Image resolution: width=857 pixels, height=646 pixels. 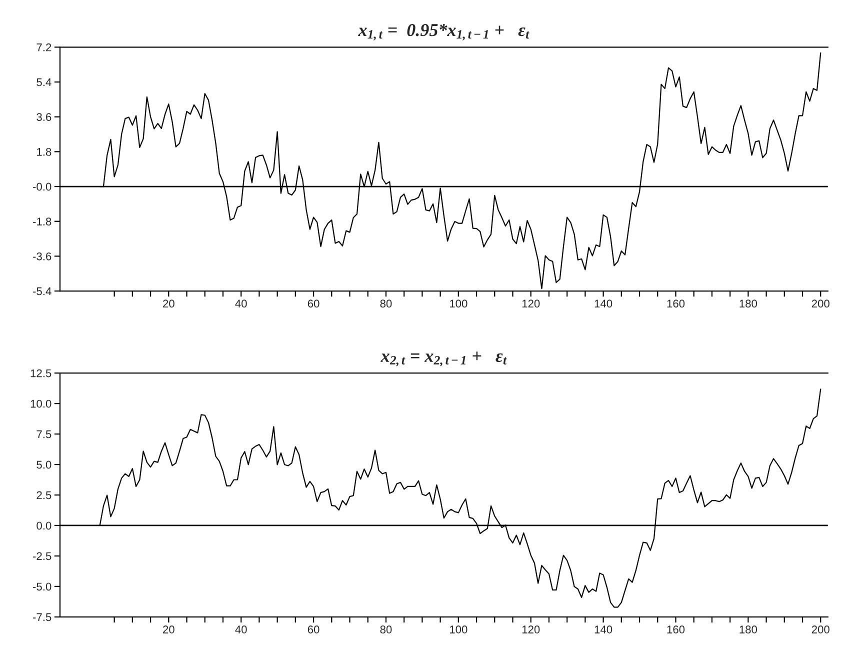 I want to click on y-tick-label: -2.5, so click(x=42, y=556).